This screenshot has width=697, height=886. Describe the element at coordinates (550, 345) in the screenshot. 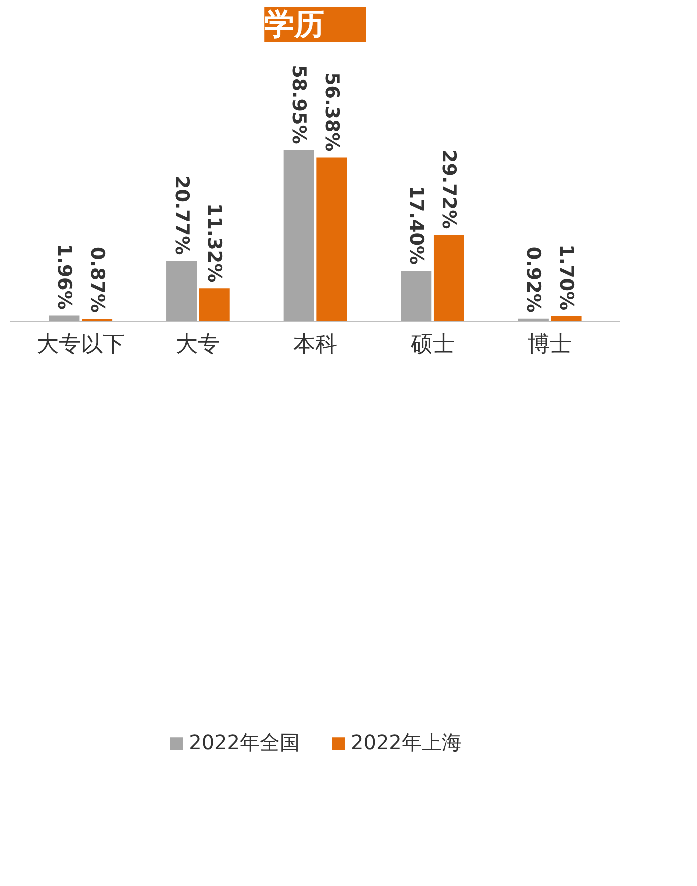

I see `x-tick-label: 博士` at that location.